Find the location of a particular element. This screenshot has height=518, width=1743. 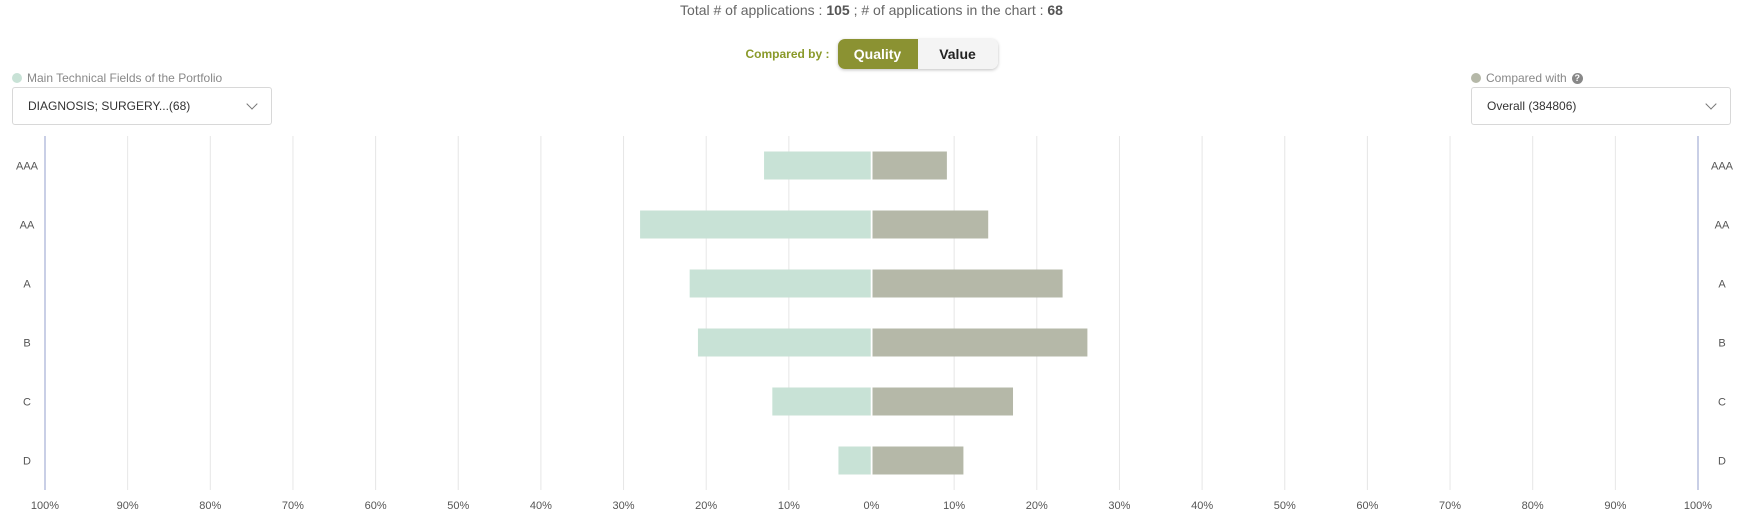

compared-by-toggle: Quality Value is located at coordinates (917, 54).